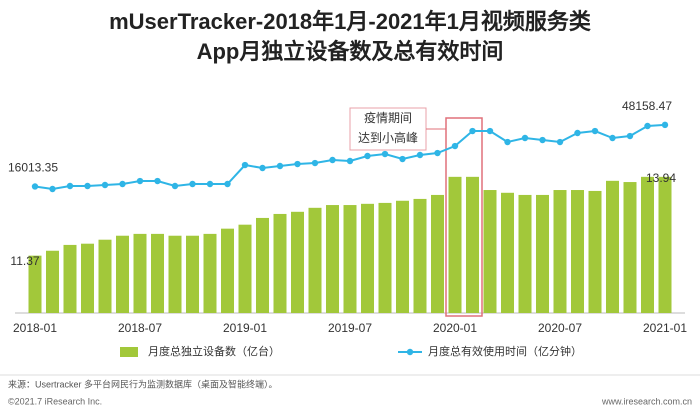 The width and height of the screenshot is (700, 418). What do you see at coordinates (388, 129) in the screenshot?
I see `annotation-box` at bounding box center [388, 129].